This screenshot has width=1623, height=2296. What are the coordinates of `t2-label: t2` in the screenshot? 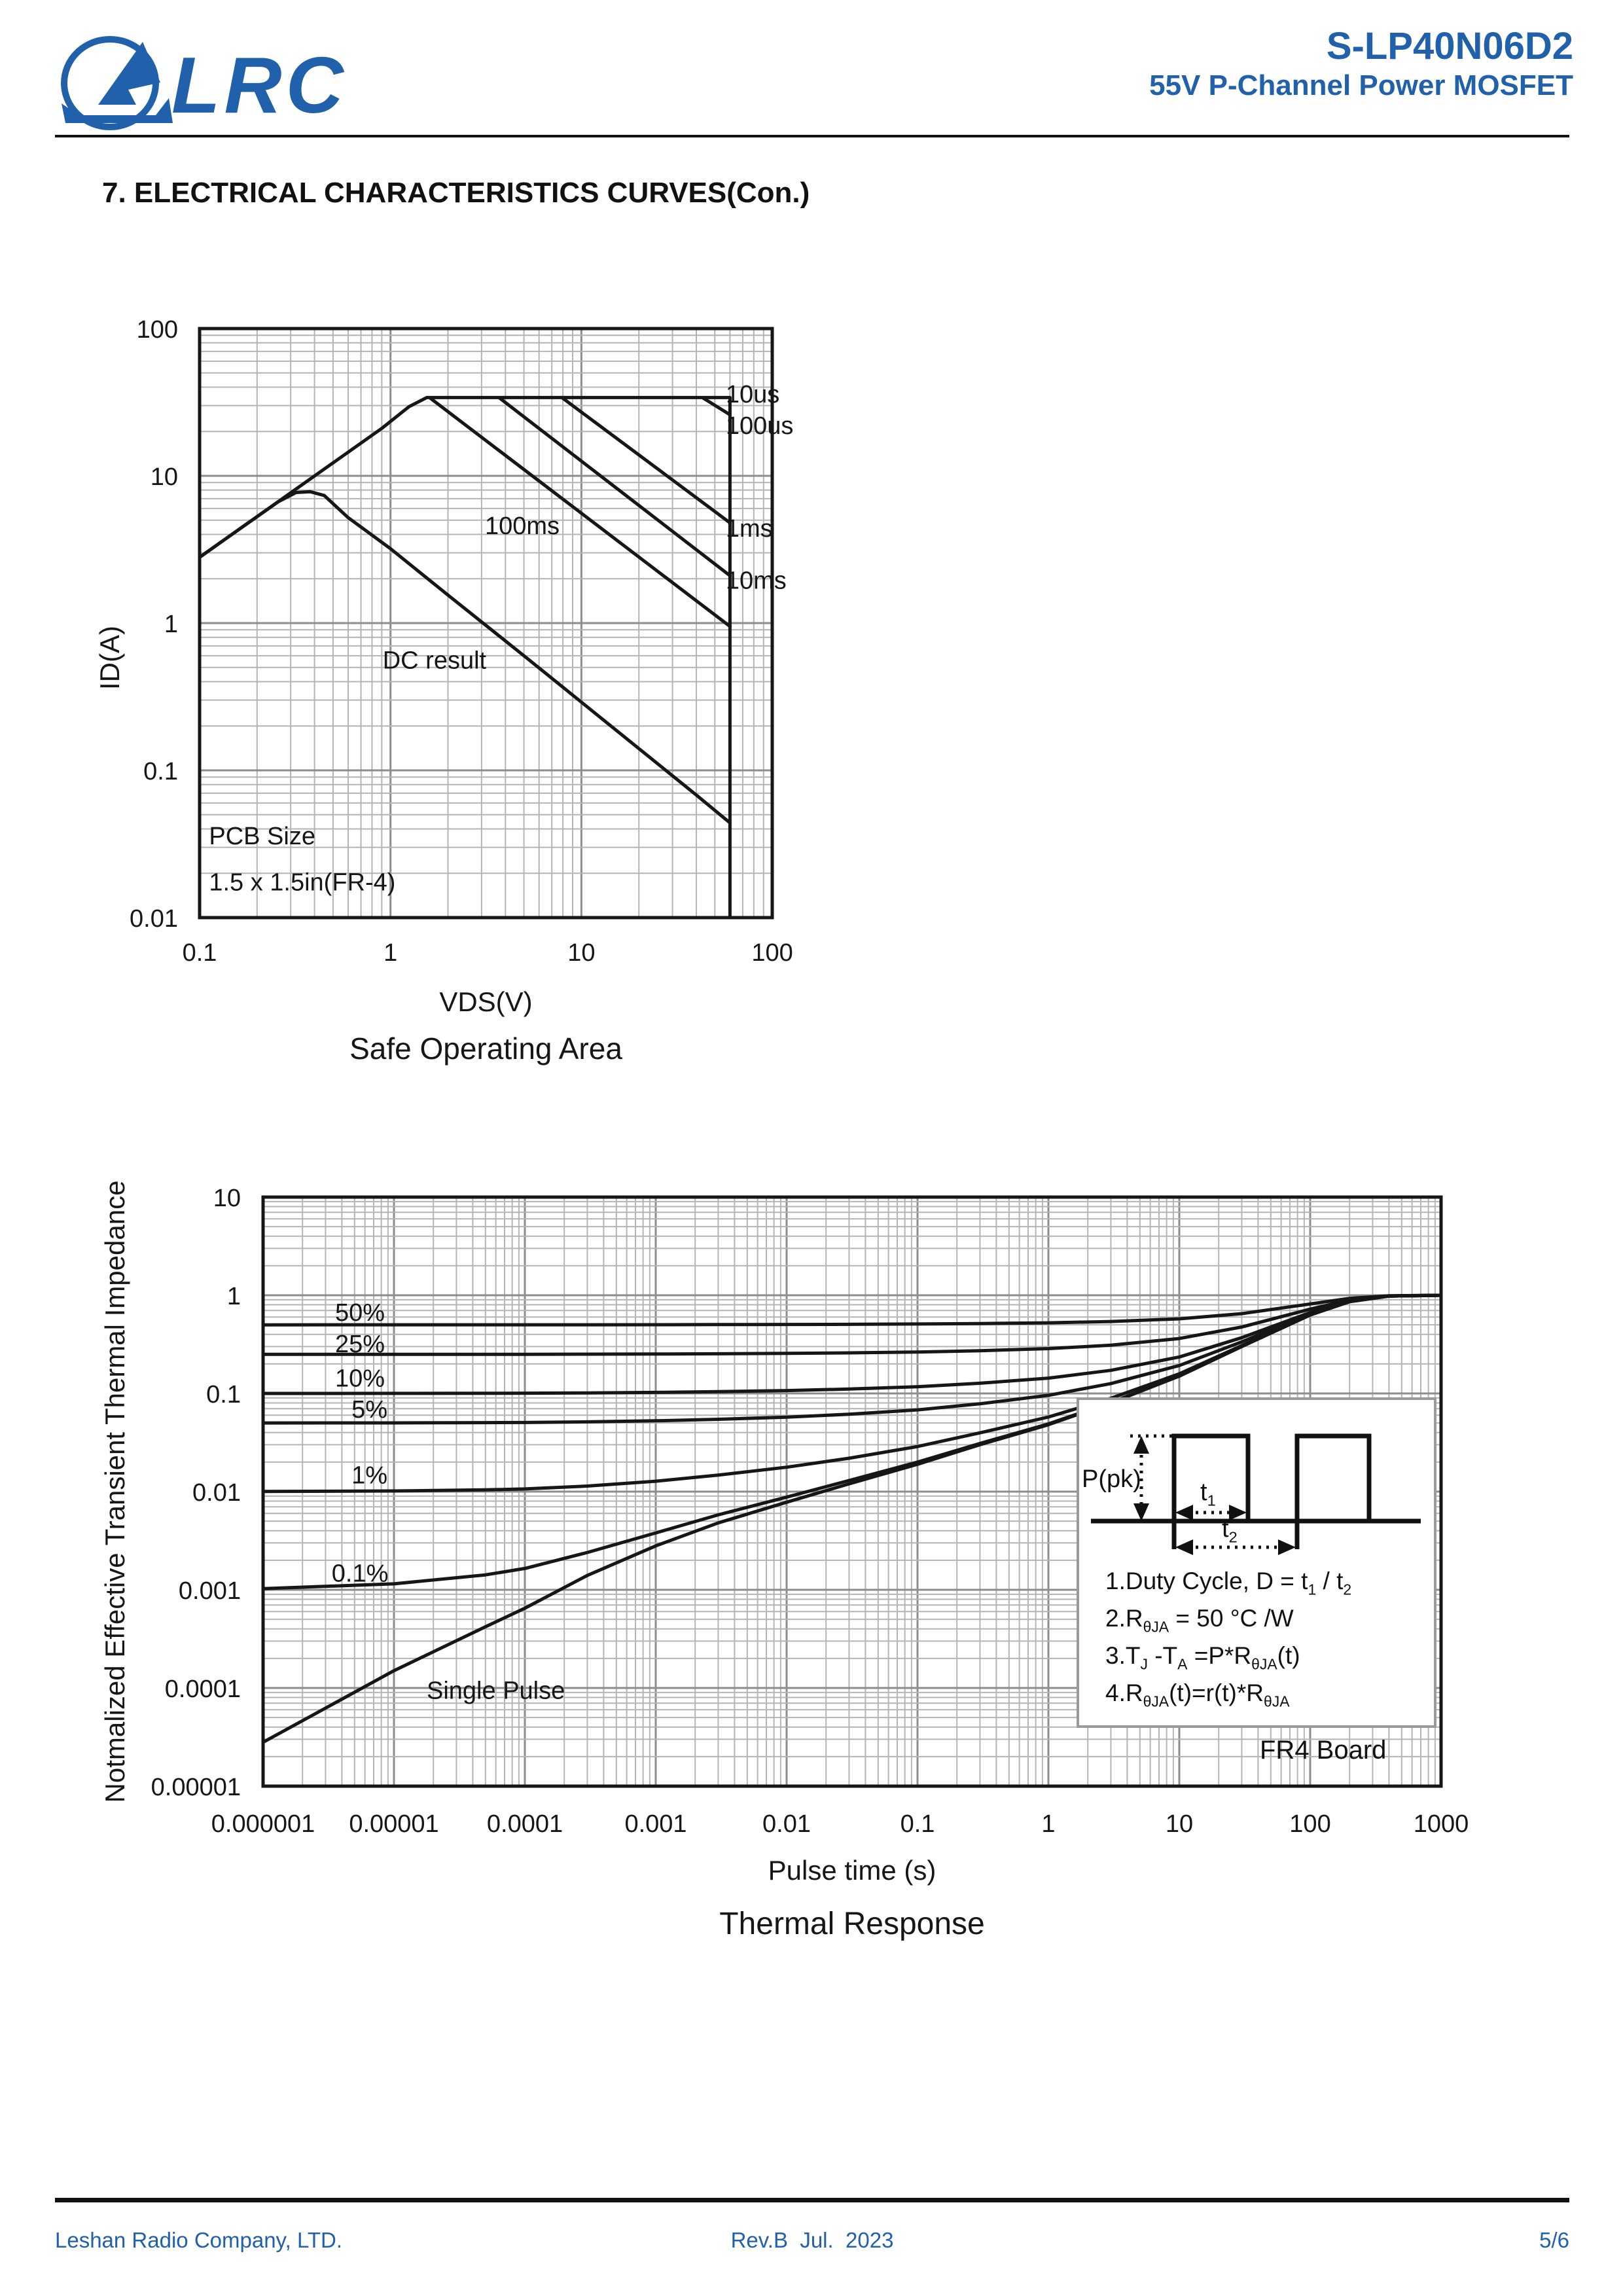 It's located at (1230, 1530).